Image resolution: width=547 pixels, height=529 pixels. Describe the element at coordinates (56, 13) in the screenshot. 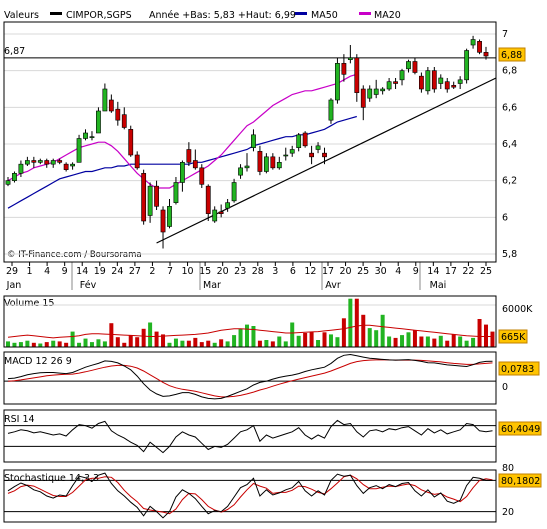

I see `legend-price-swatch` at that location.